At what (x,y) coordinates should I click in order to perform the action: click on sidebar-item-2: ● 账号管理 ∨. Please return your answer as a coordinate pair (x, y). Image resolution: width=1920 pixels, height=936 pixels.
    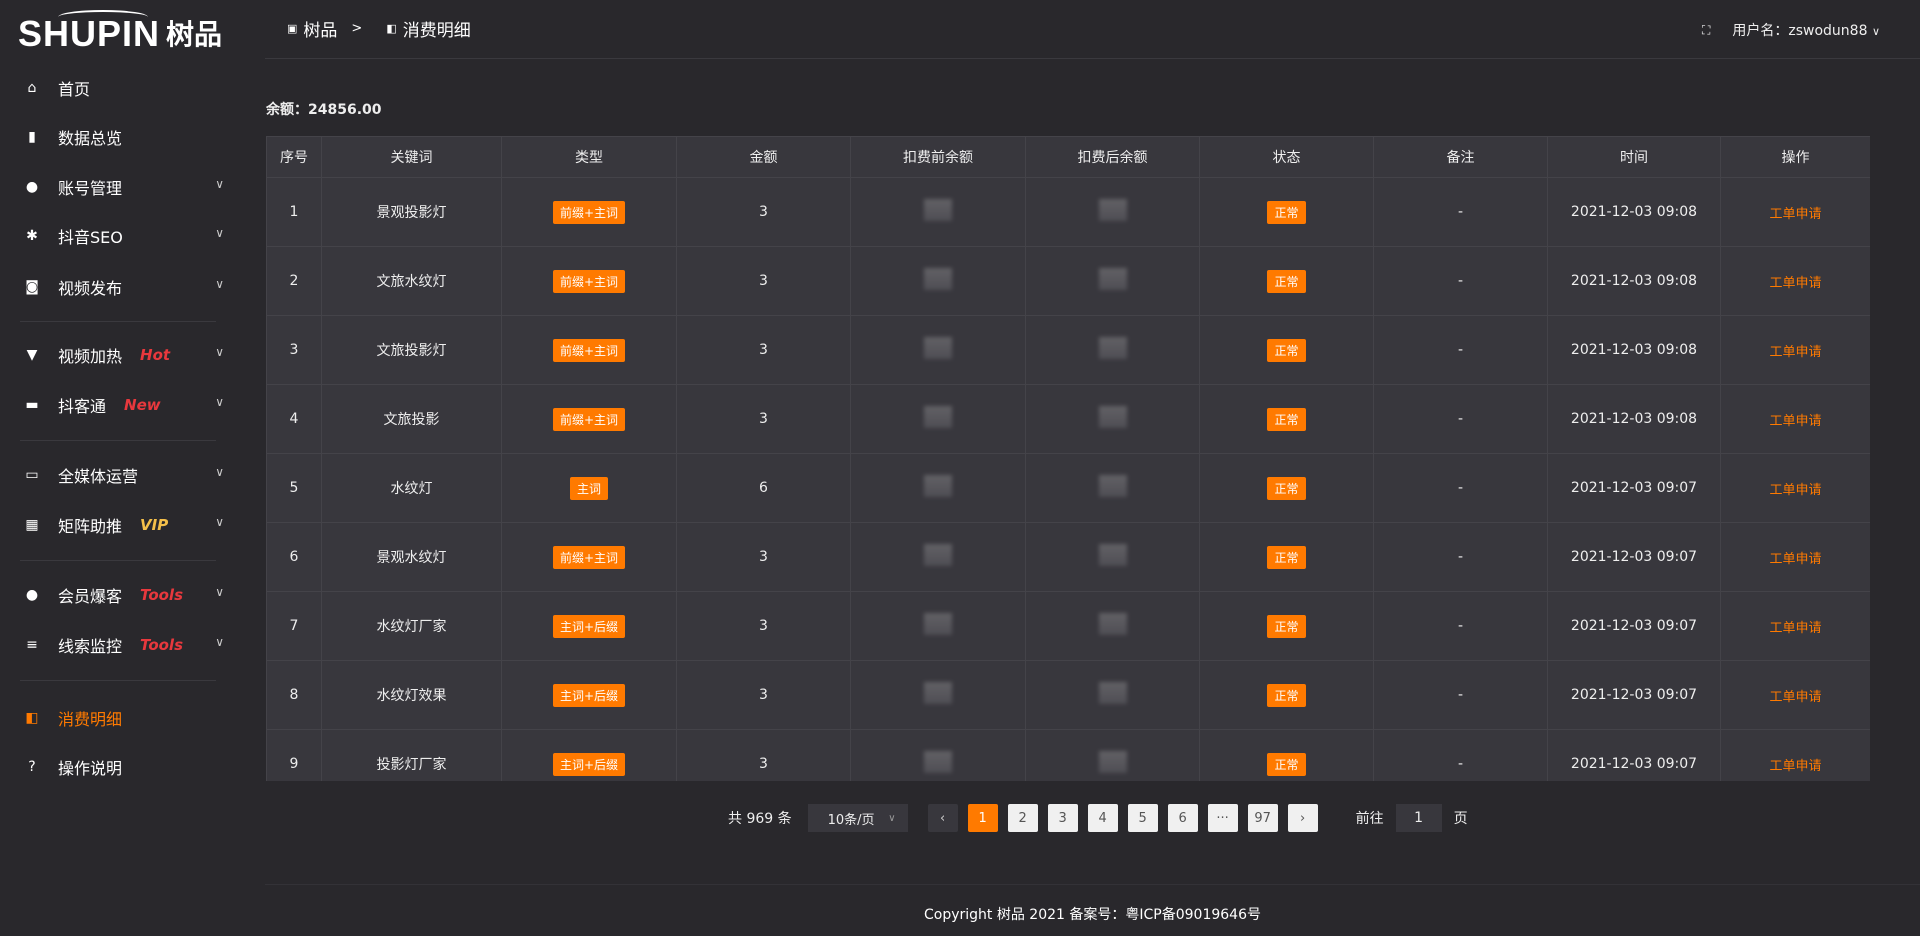
    Looking at the image, I should click on (124, 187).